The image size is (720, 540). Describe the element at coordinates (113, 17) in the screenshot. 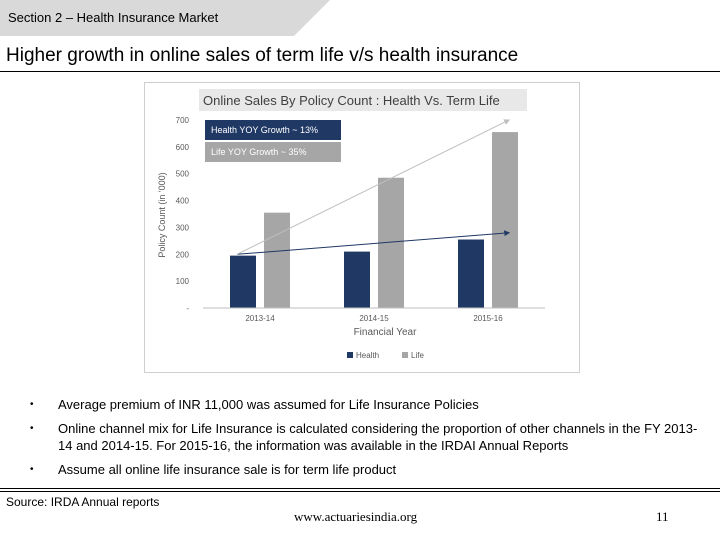

I see `section-label: Section 2 – Health Insurance Market` at that location.